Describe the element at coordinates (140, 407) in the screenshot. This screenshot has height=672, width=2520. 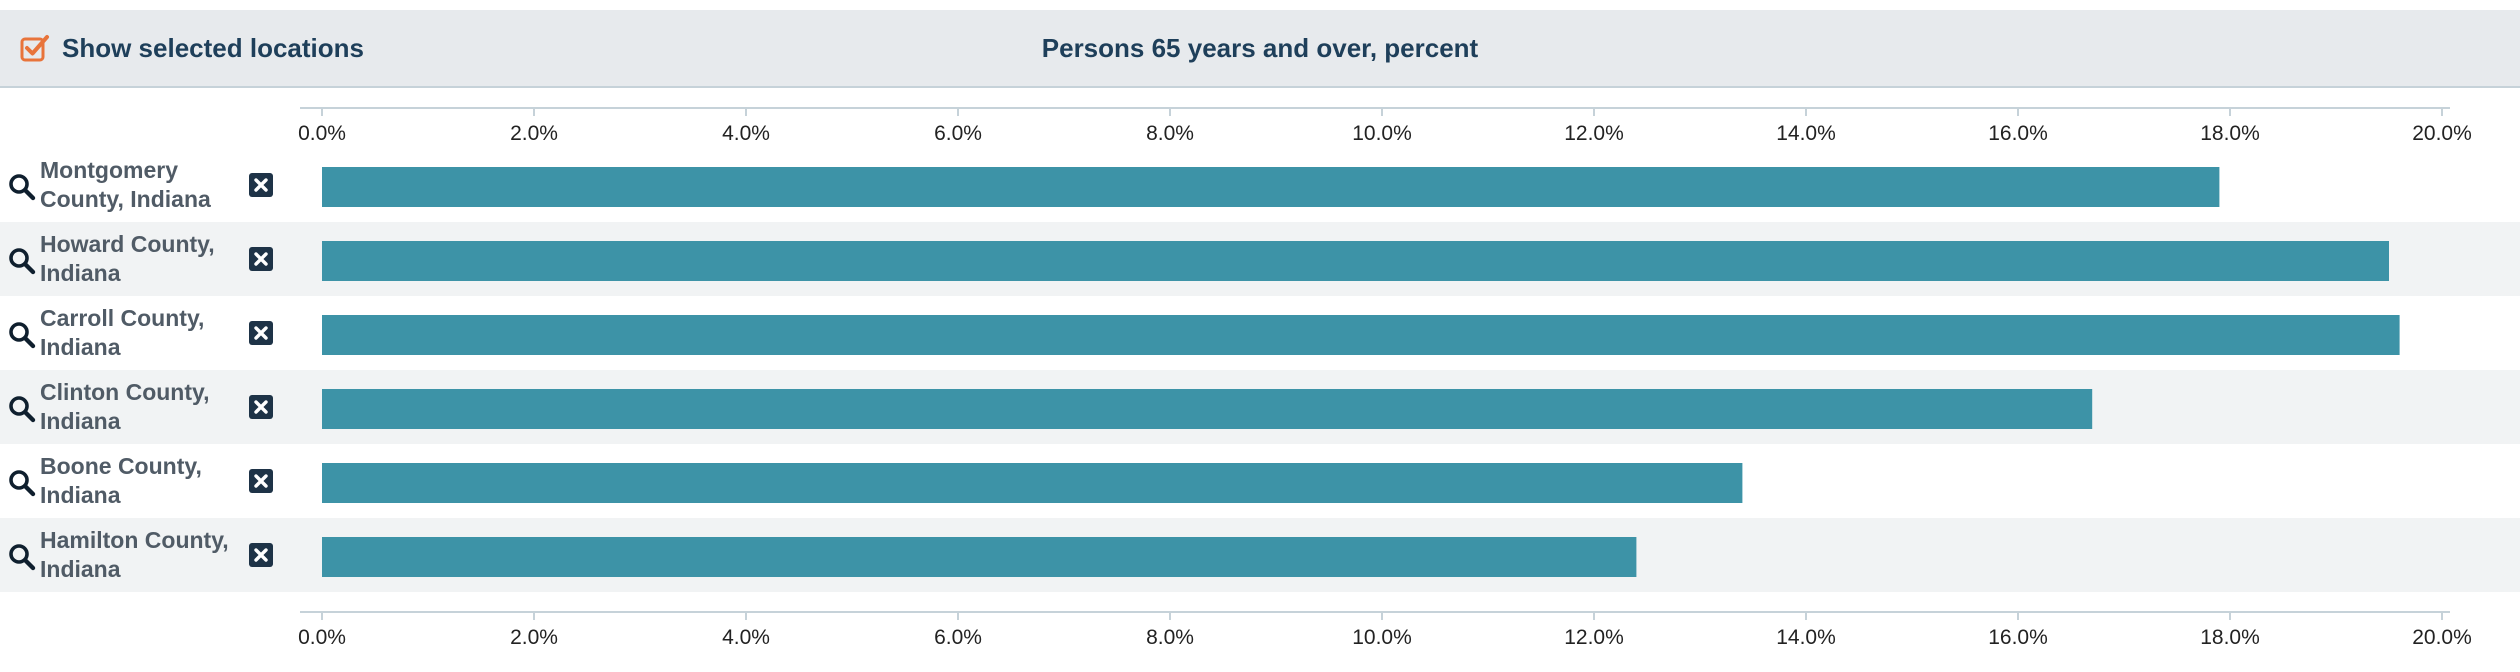
I see `location-label: Clinton County, Indiana` at that location.